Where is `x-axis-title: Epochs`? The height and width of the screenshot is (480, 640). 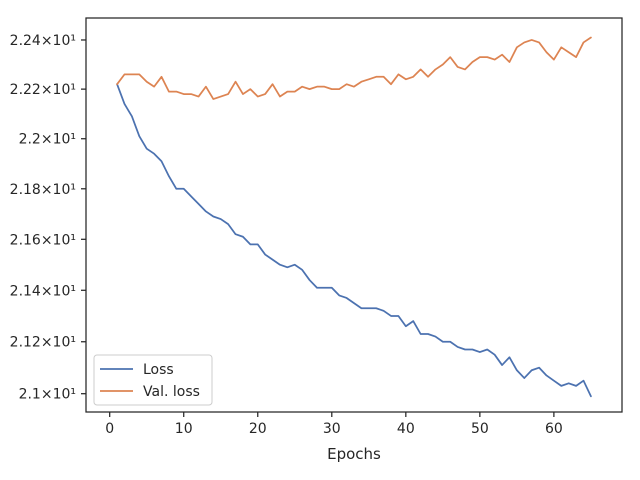
x-axis-title: Epochs is located at coordinates (354, 454).